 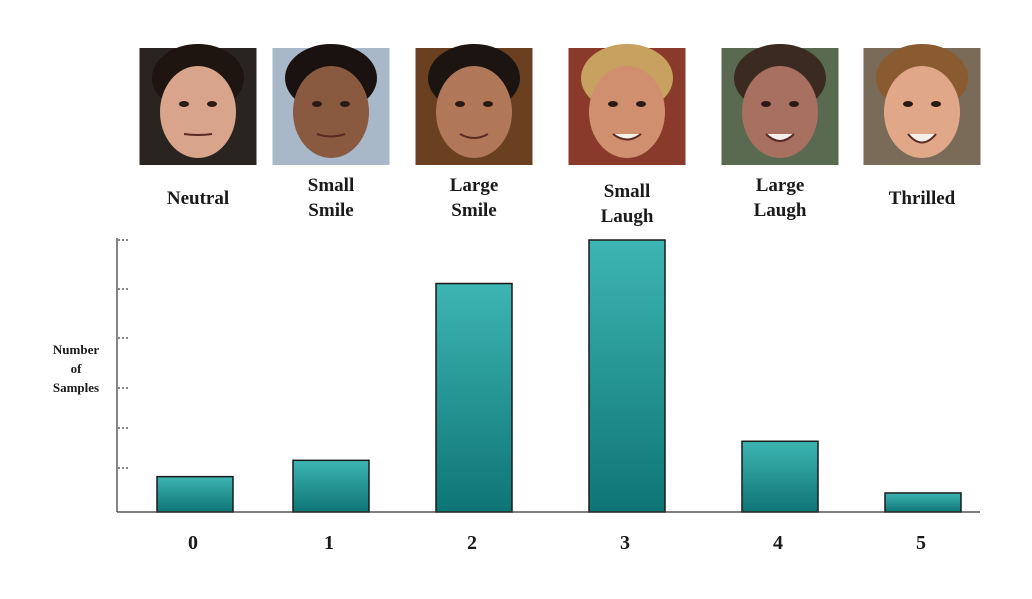 I want to click on y-axis-label-line: of, so click(x=77, y=368).